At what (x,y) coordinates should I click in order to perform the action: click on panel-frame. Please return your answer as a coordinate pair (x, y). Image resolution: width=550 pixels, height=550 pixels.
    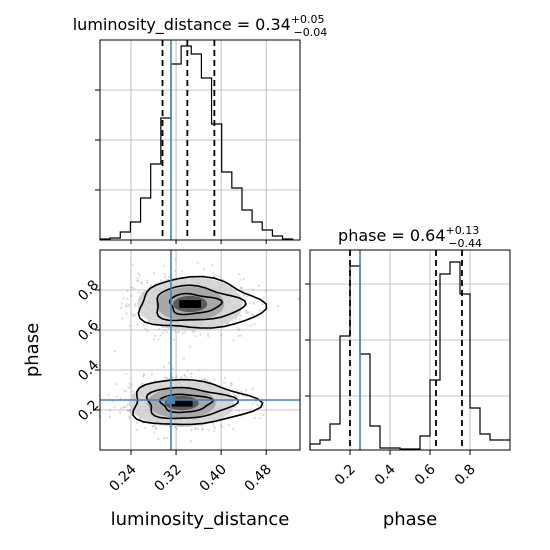
    Looking at the image, I should click on (200, 140).